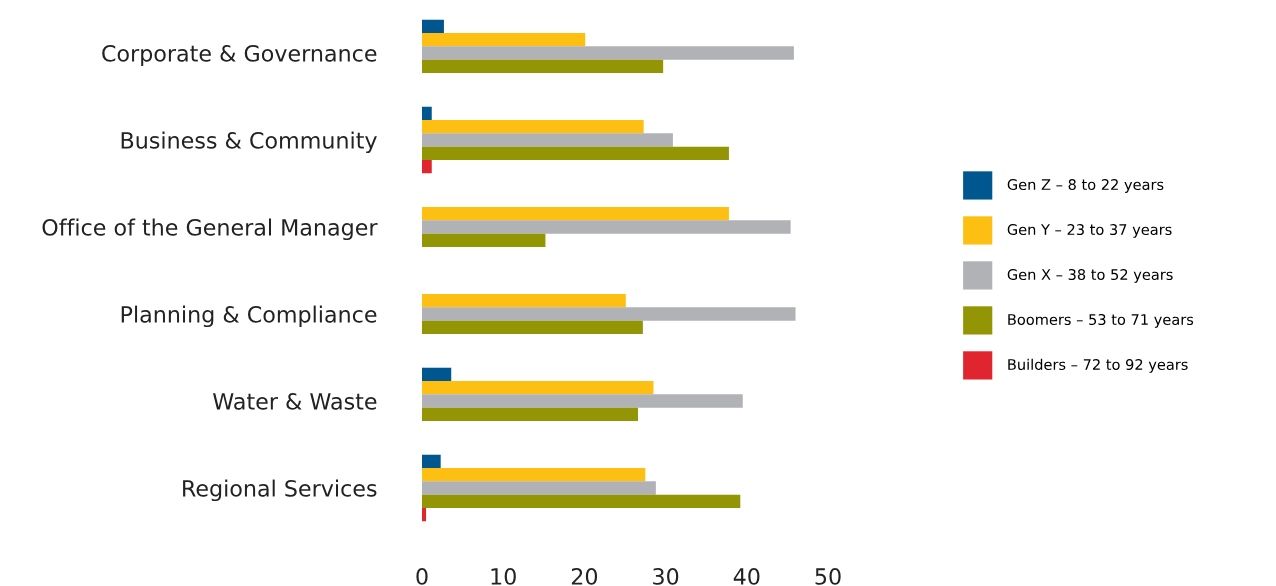  What do you see at coordinates (239, 55) in the screenshot?
I see `y-tick-label: Corporate & Governance` at bounding box center [239, 55].